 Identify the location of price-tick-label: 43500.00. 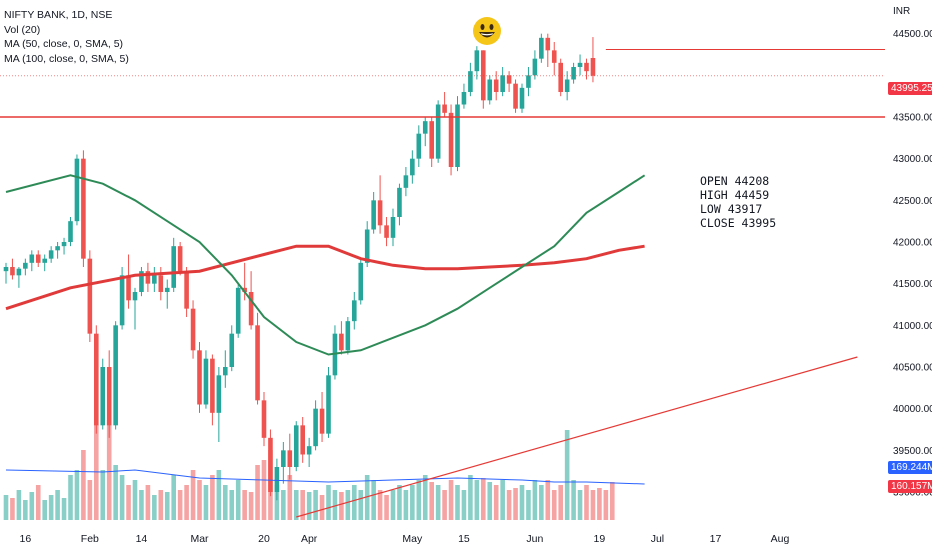
(912, 118).